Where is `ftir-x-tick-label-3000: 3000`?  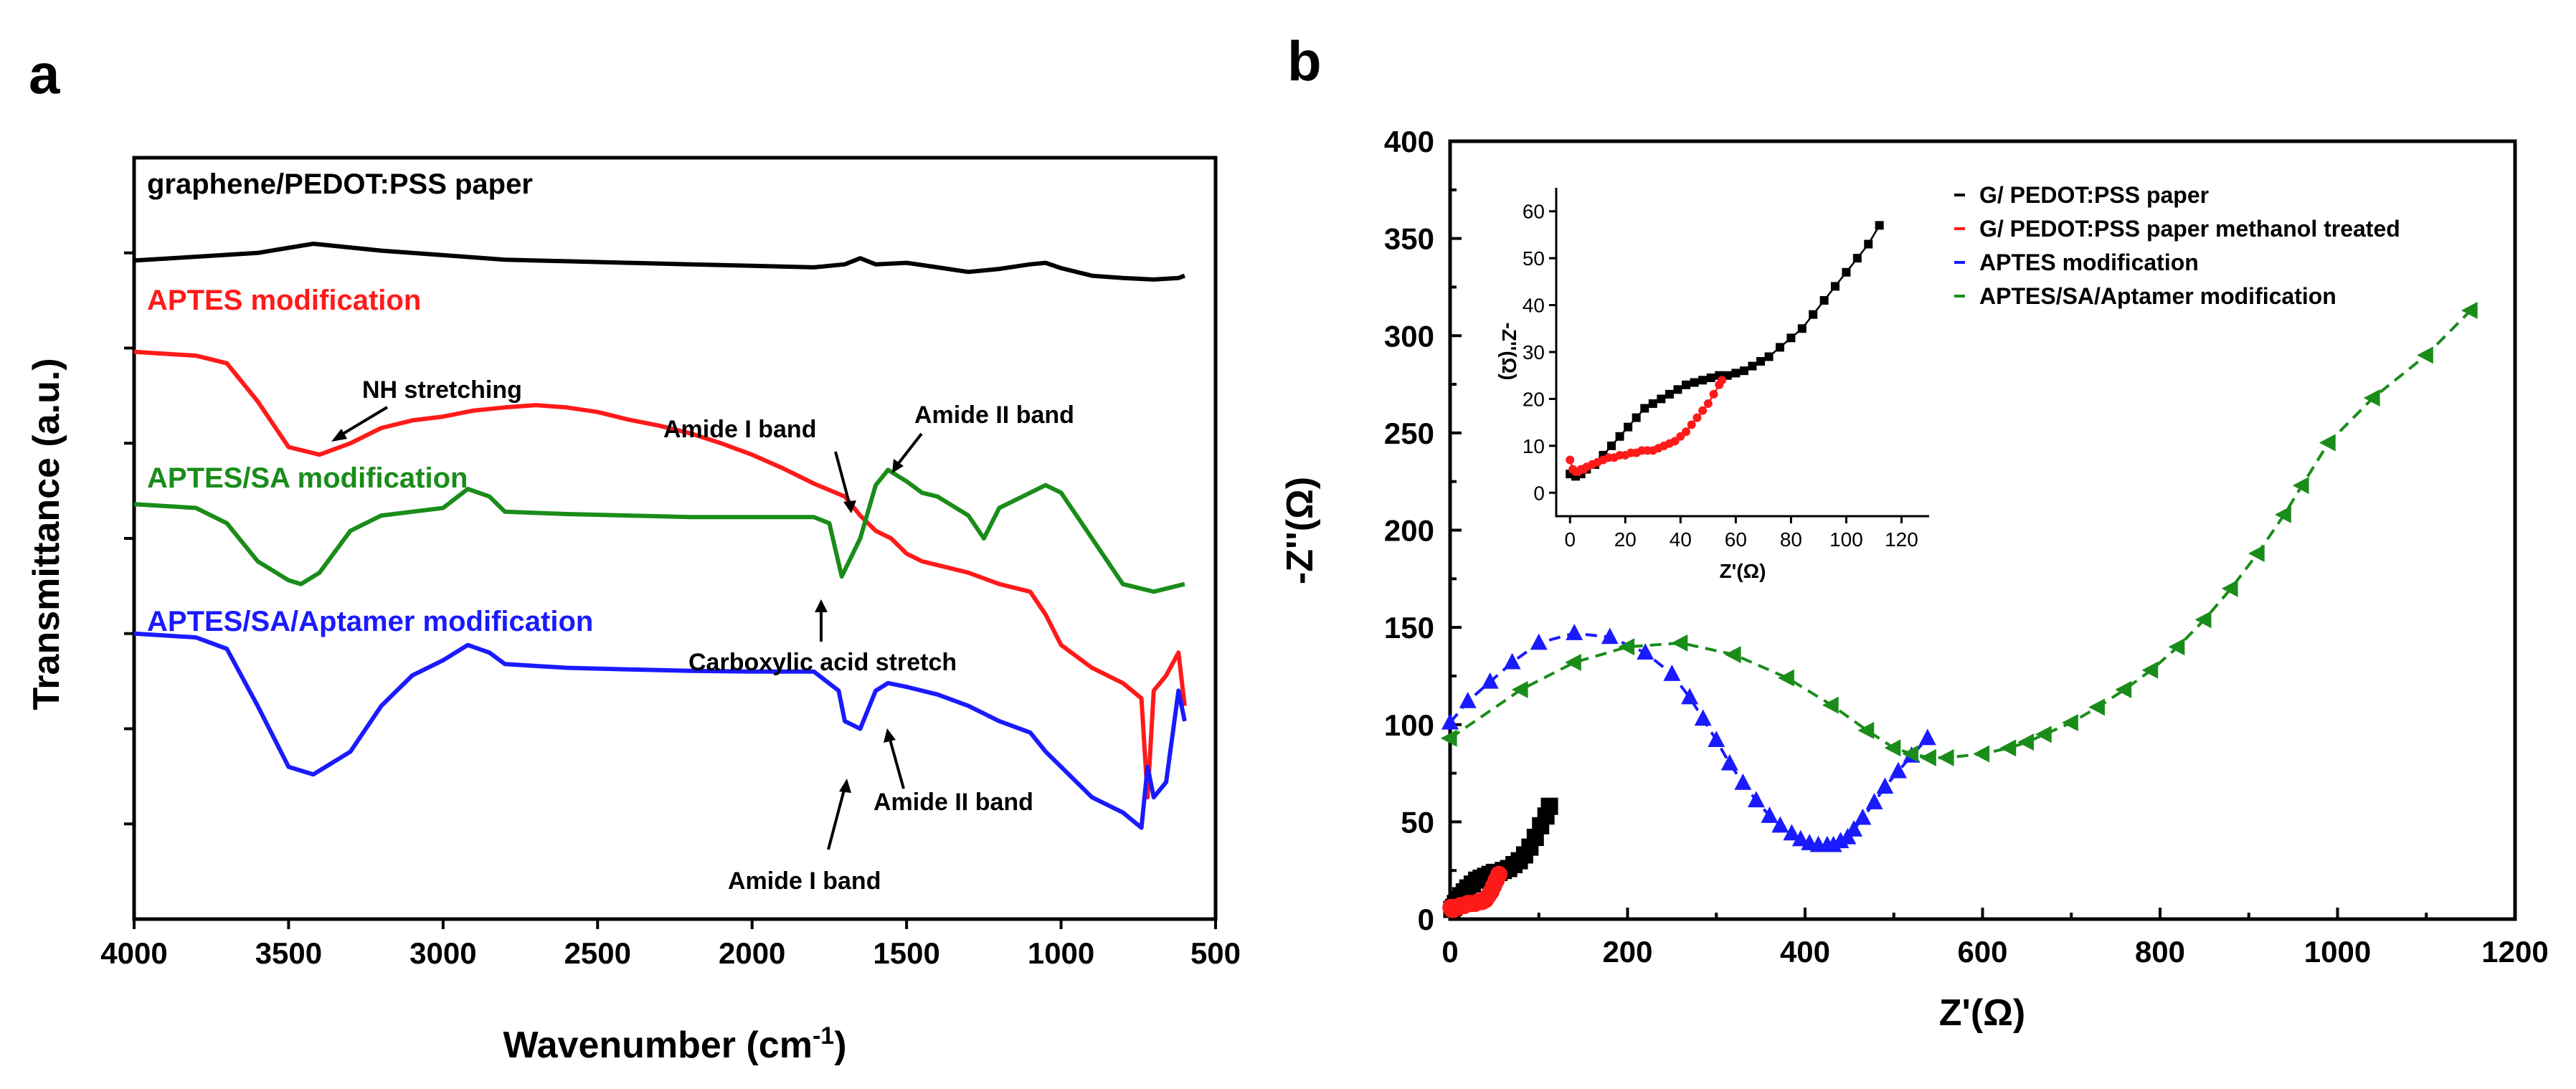 ftir-x-tick-label-3000: 3000 is located at coordinates (442, 953).